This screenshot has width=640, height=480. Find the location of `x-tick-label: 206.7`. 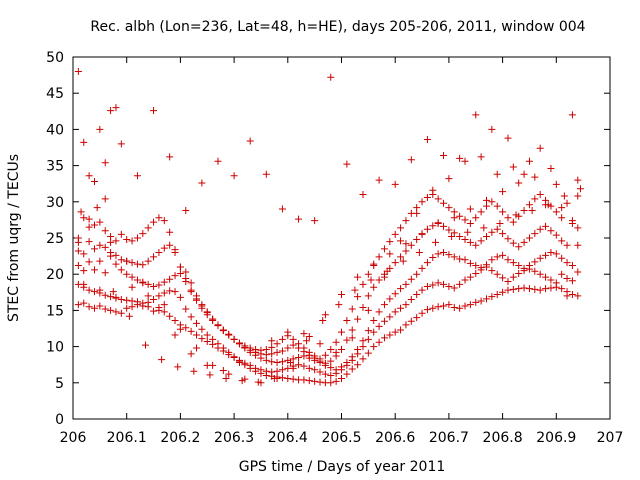

x-tick-label: 206.7 is located at coordinates (449, 438).